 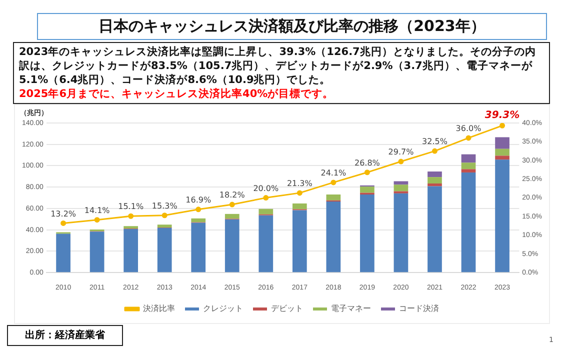 I want to click on legend-label: コード決済, so click(x=419, y=309).